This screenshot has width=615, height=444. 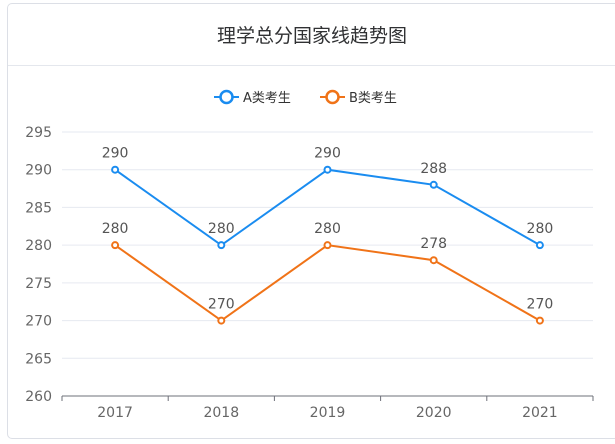 What do you see at coordinates (38, 359) in the screenshot?
I see `y-tick-label: 265` at bounding box center [38, 359].